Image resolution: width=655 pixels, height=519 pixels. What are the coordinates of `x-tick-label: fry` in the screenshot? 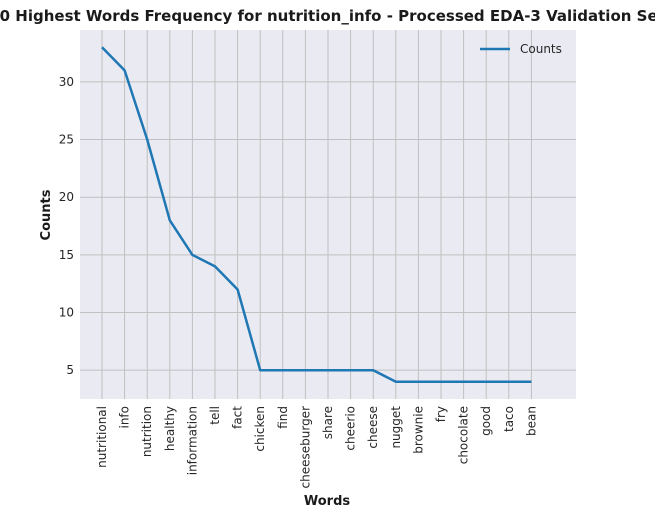 It's located at (441, 414).